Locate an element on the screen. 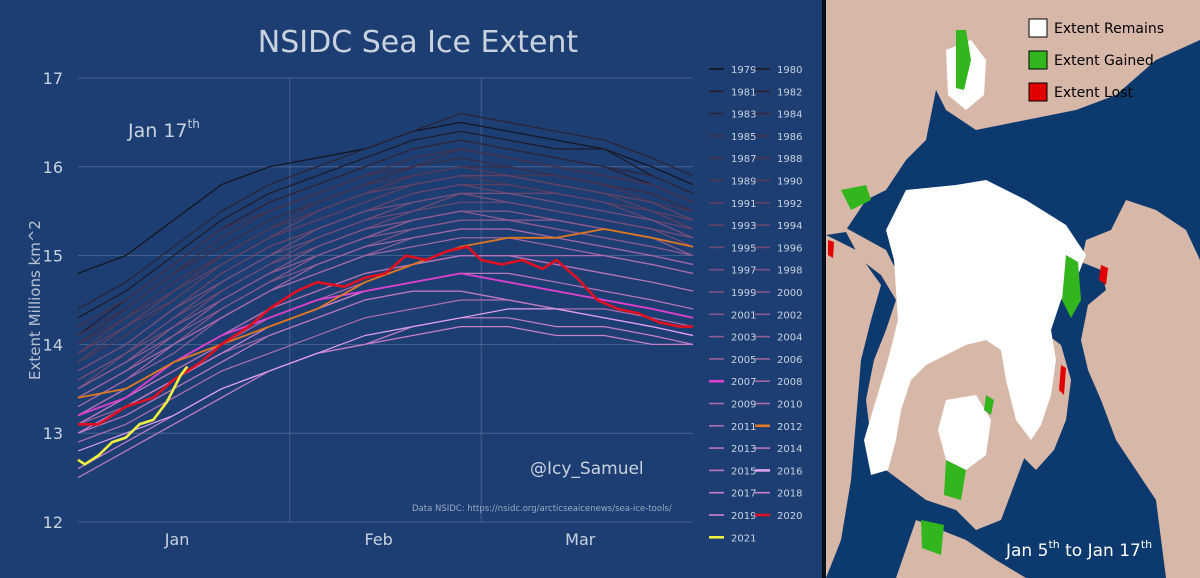 This screenshot has width=1200, height=578. legend-label-remains: Extent Remains is located at coordinates (1109, 29).